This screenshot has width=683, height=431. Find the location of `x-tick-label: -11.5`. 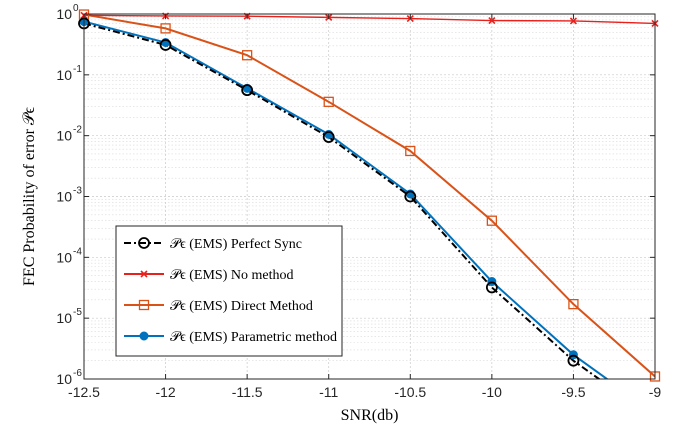

x-tick-label: -11.5 is located at coordinates (247, 392).